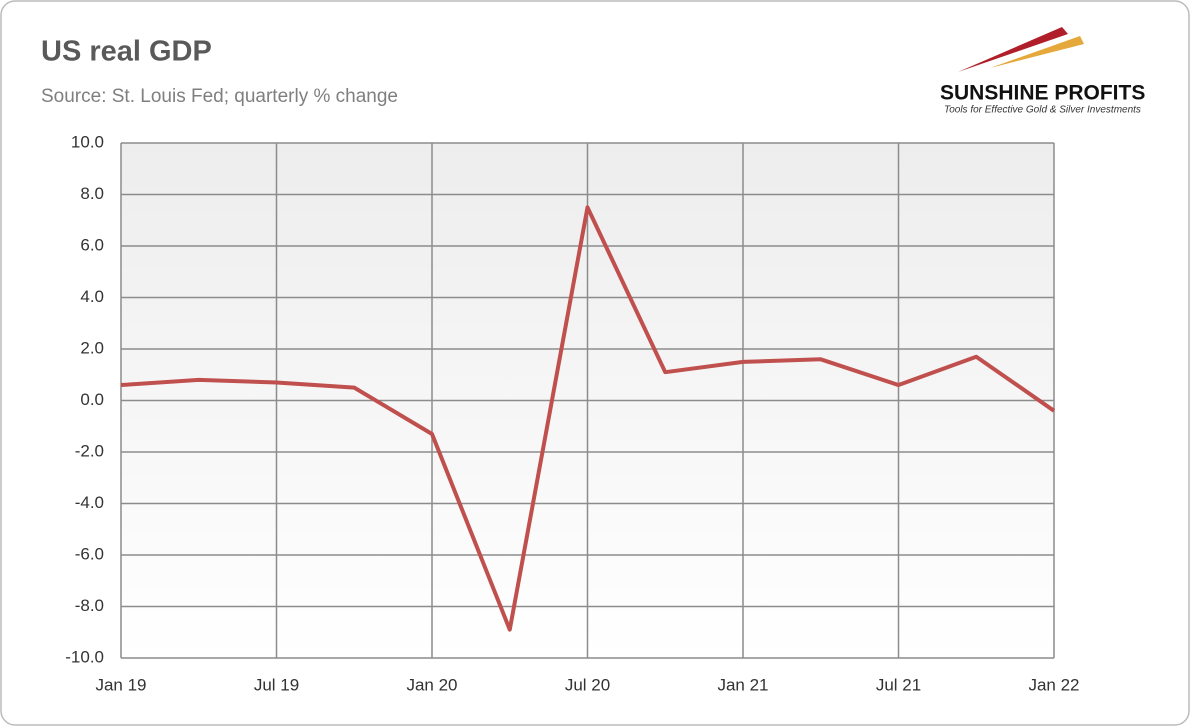 The image size is (1190, 726). Describe the element at coordinates (92, 193) in the screenshot. I see `y-tick-label: 8.0` at that location.